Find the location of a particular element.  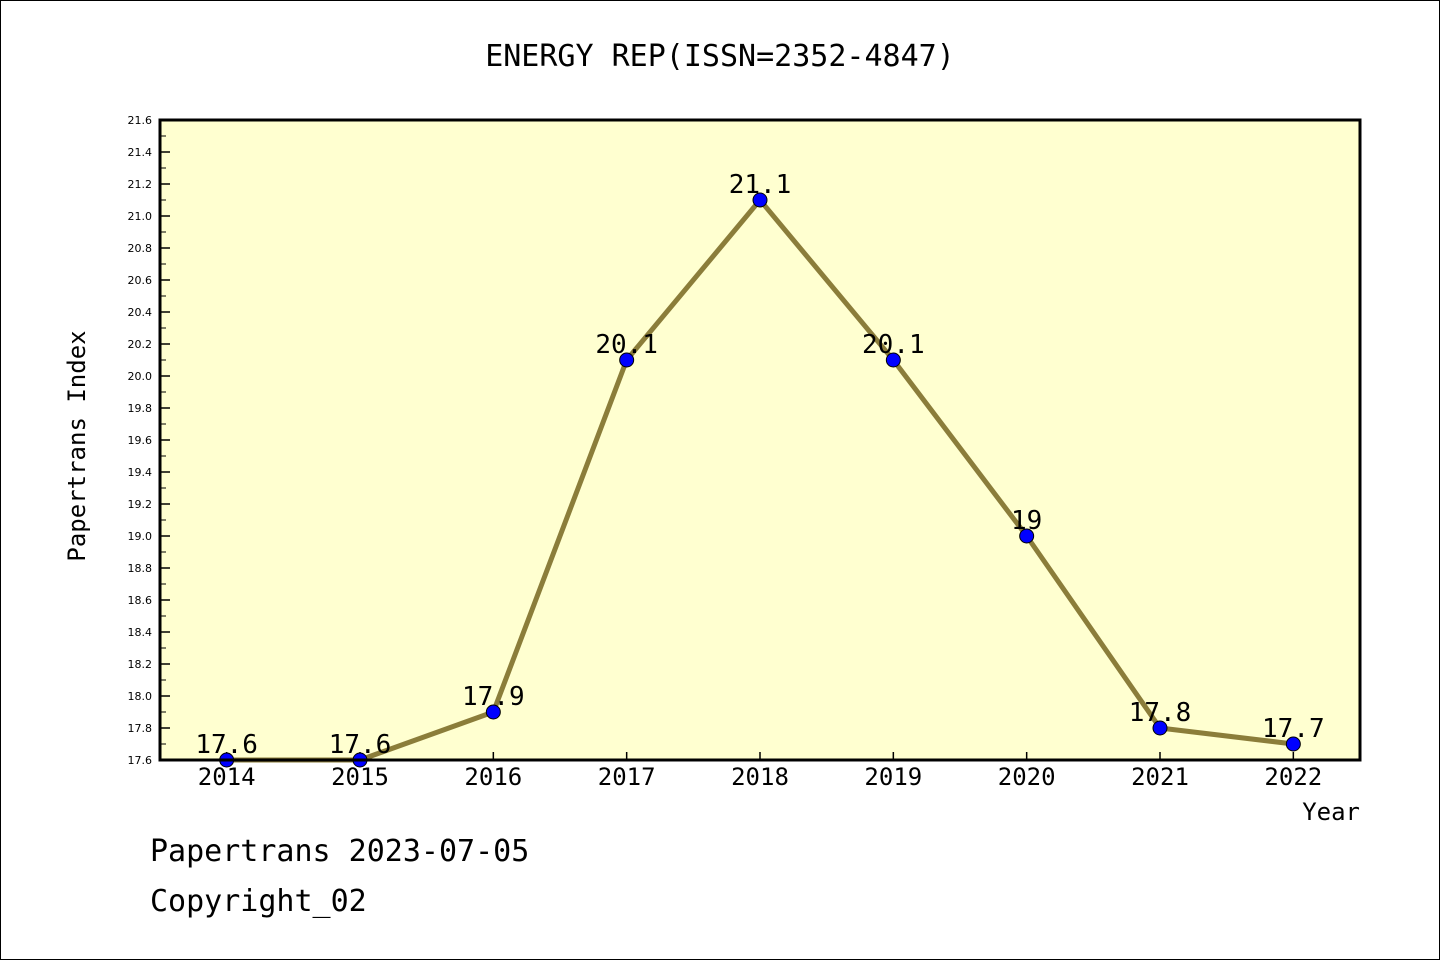

data-label: 17.7 is located at coordinates (1293, 729).